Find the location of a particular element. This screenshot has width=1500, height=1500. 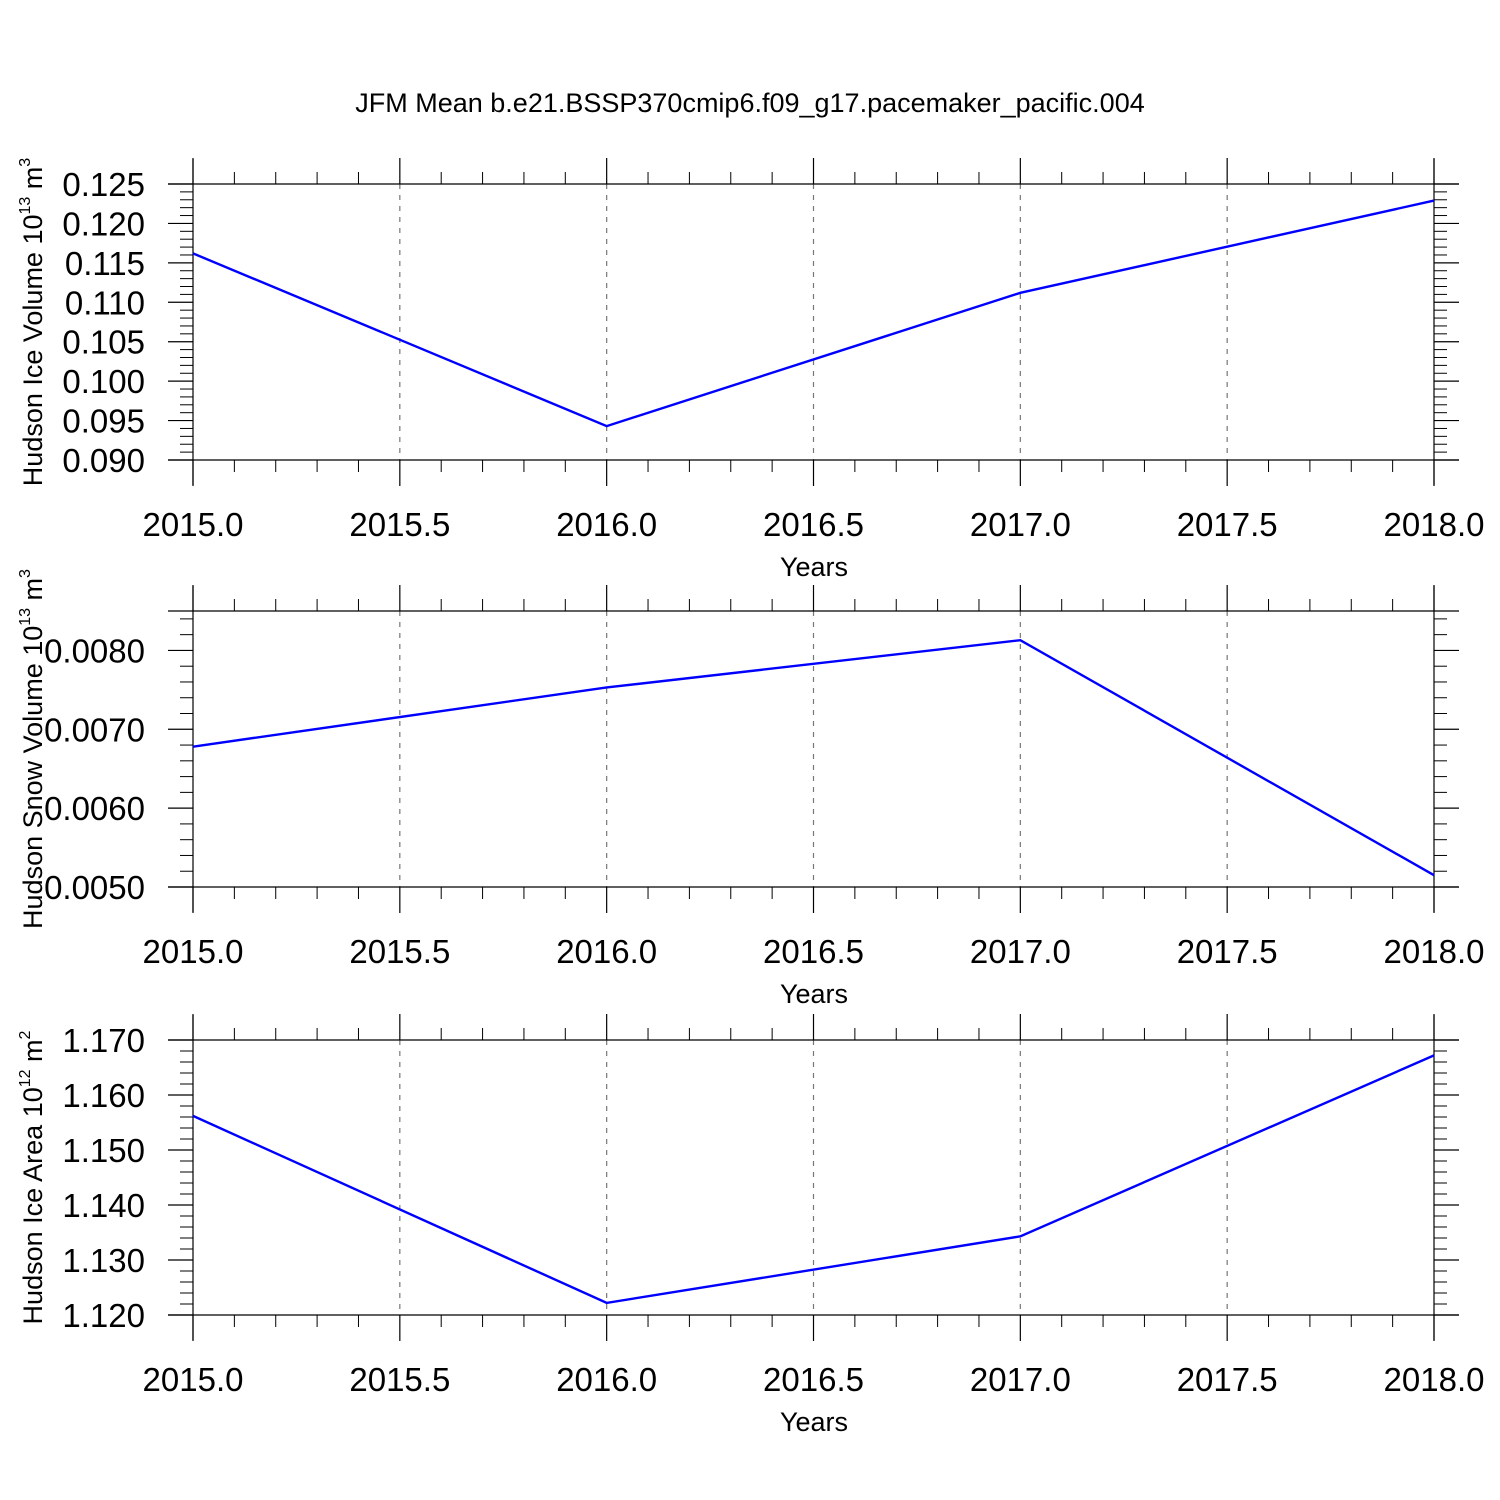

y-tick-label: 1.140 is located at coordinates (103, 1205).